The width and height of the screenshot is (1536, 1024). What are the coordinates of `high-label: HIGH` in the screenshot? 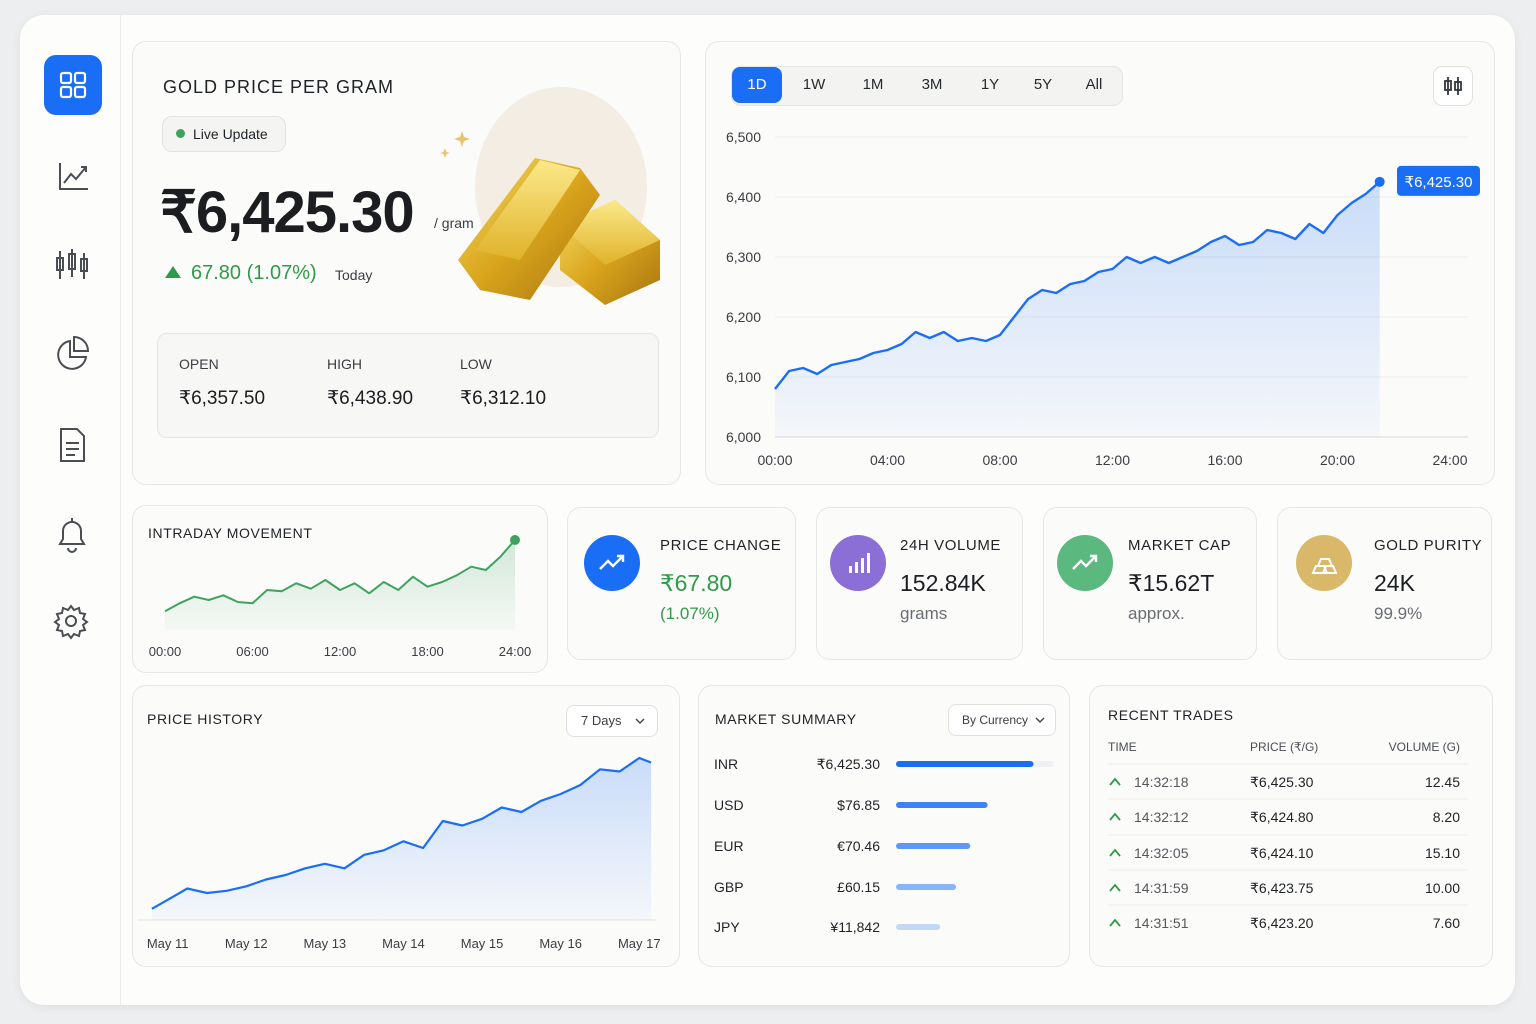 It's located at (344, 364).